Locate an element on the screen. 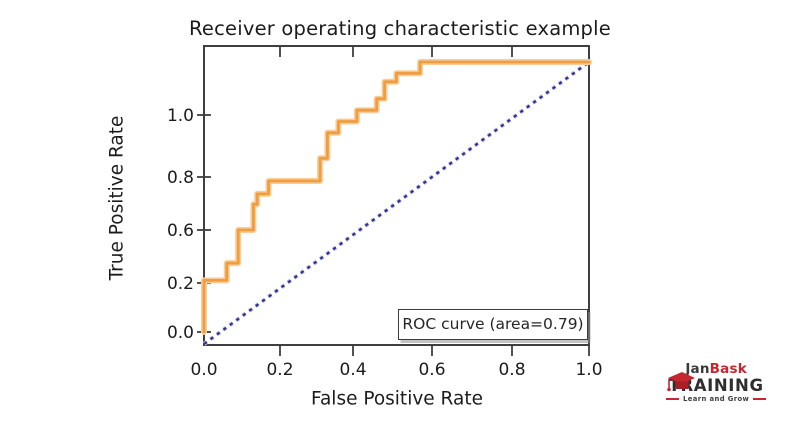  y-tick-label: 0.8 is located at coordinates (180, 178).